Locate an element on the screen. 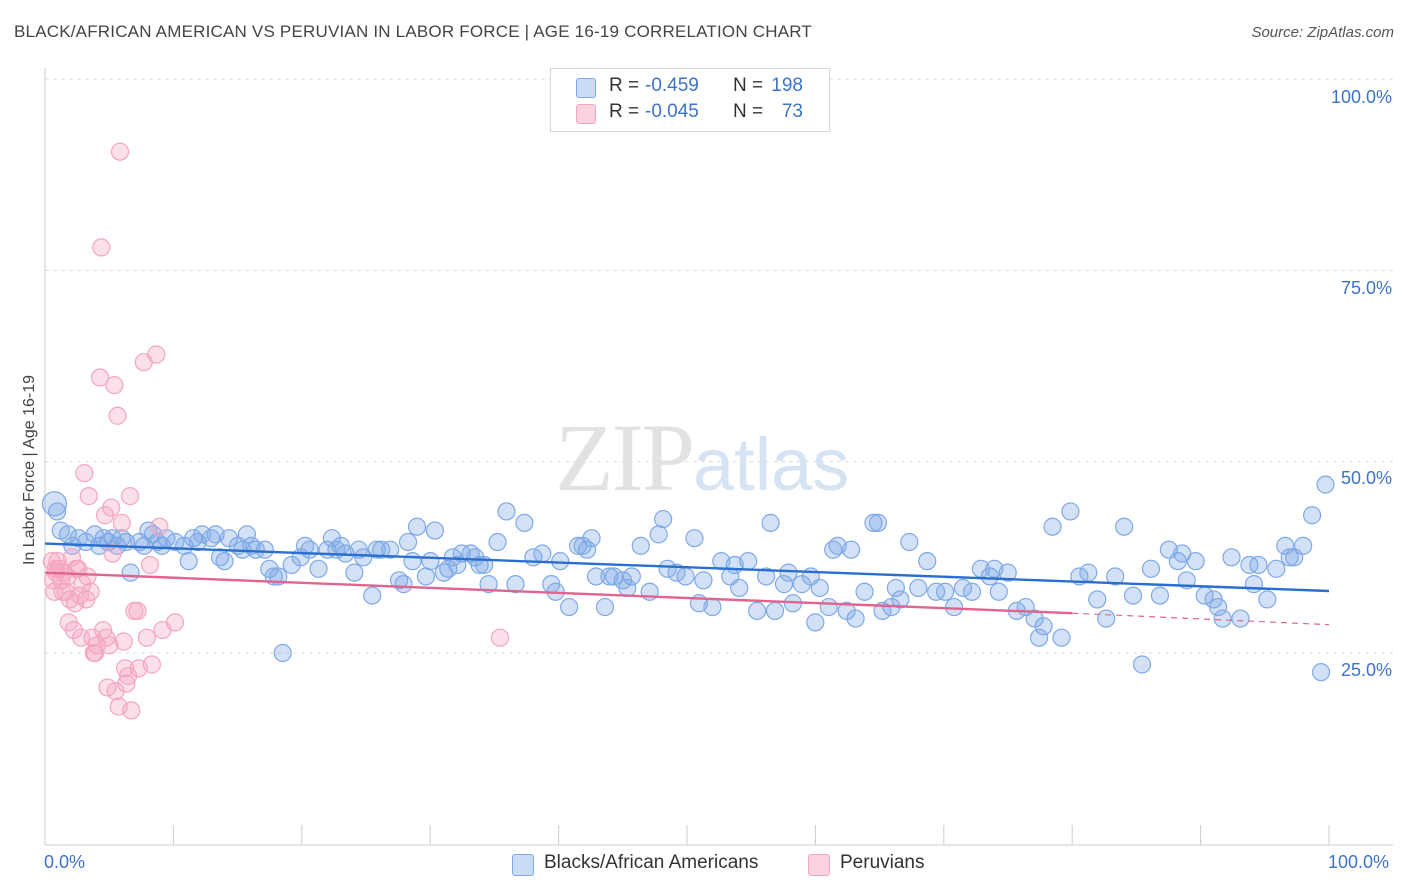 The height and width of the screenshot is (892, 1406). trend-line-peruvians-extrapolated is located at coordinates (1201, 619).